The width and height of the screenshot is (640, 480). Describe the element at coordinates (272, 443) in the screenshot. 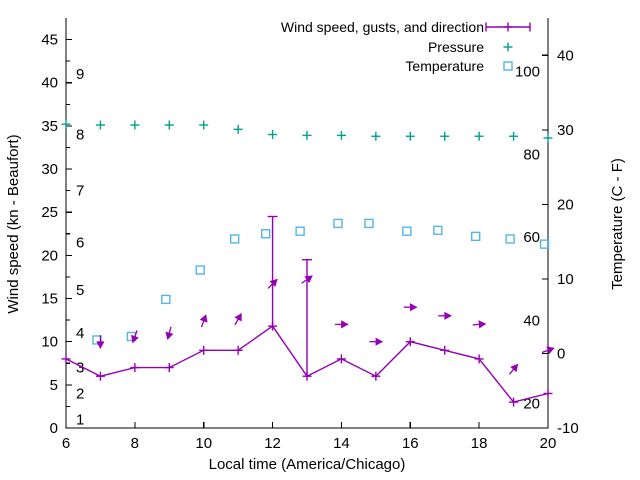

I see `x-tick-label-3: 12` at that location.